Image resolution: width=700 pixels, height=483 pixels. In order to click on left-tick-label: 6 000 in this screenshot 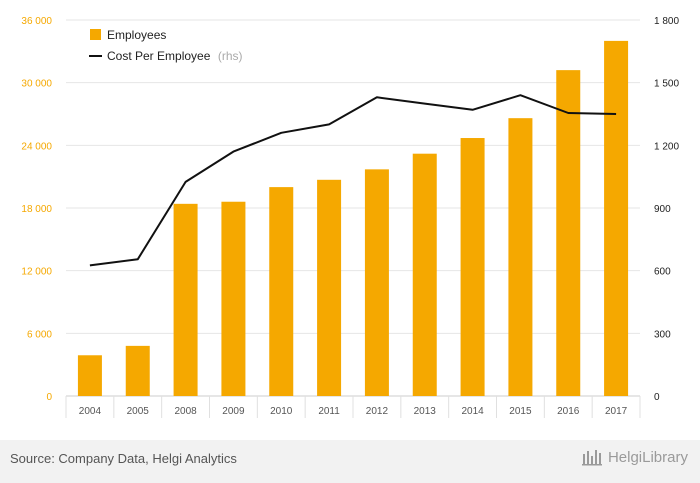, I will do `click(39, 334)`.